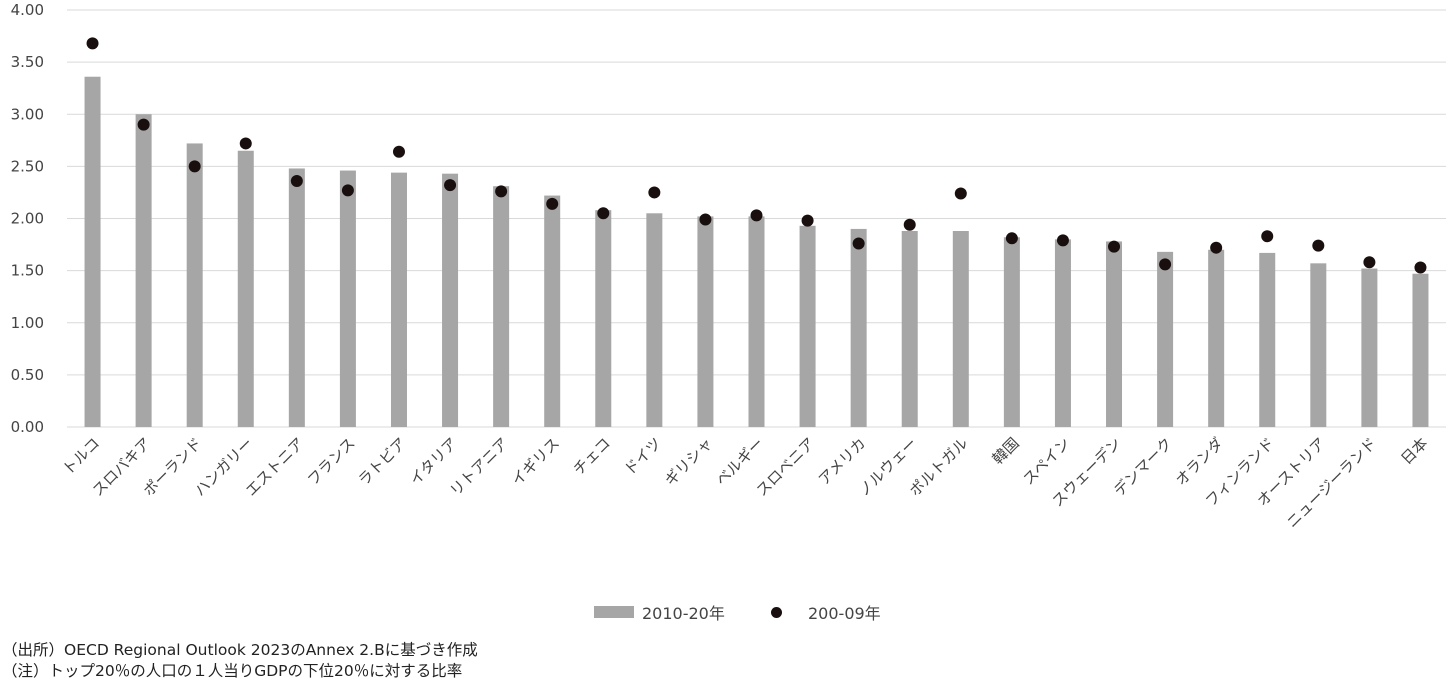  What do you see at coordinates (643, 456) in the screenshot?
I see `x-tick-label: ドイツ` at bounding box center [643, 456].